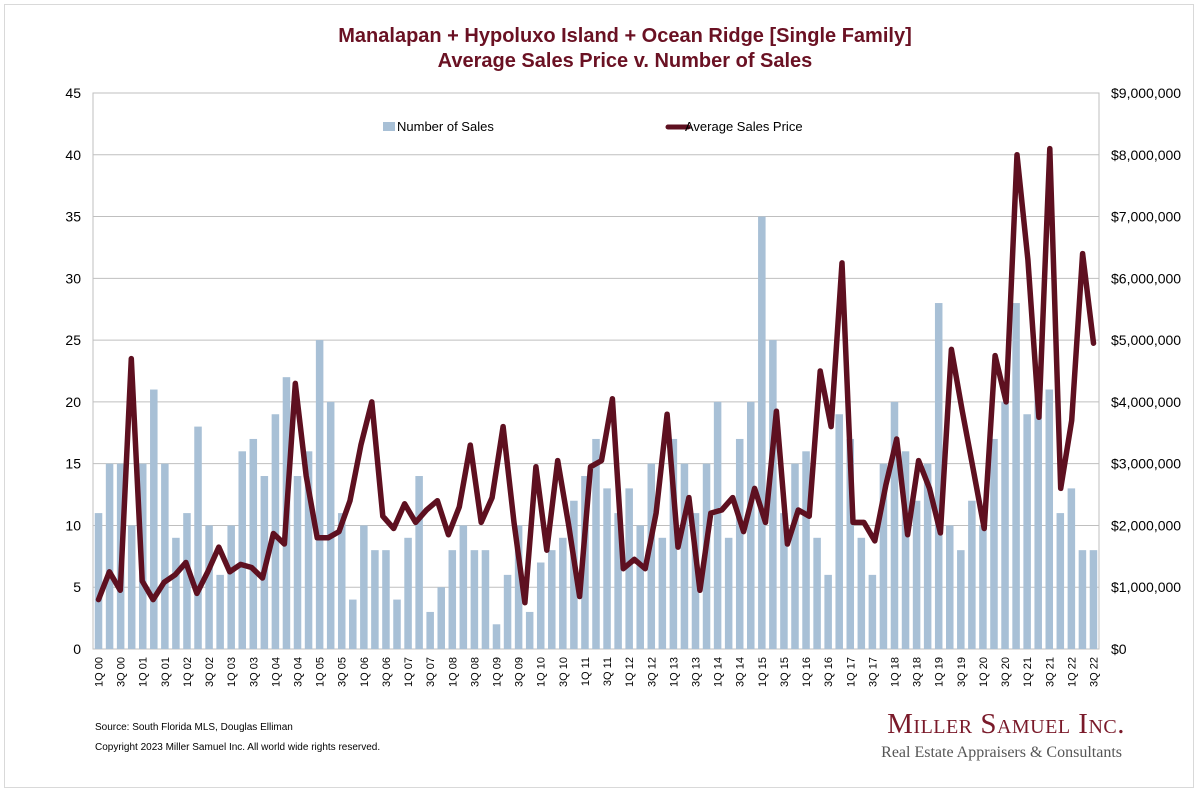 This screenshot has height=794, width=1200. I want to click on left-axis-tick-label: 45, so click(73, 93).